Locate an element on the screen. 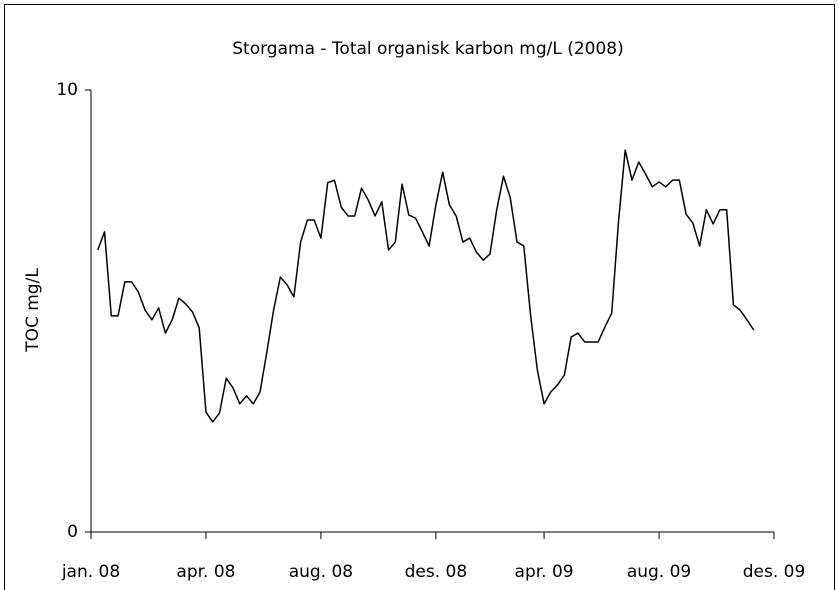  y-axis-label: TOC mg/L is located at coordinates (33, 310).